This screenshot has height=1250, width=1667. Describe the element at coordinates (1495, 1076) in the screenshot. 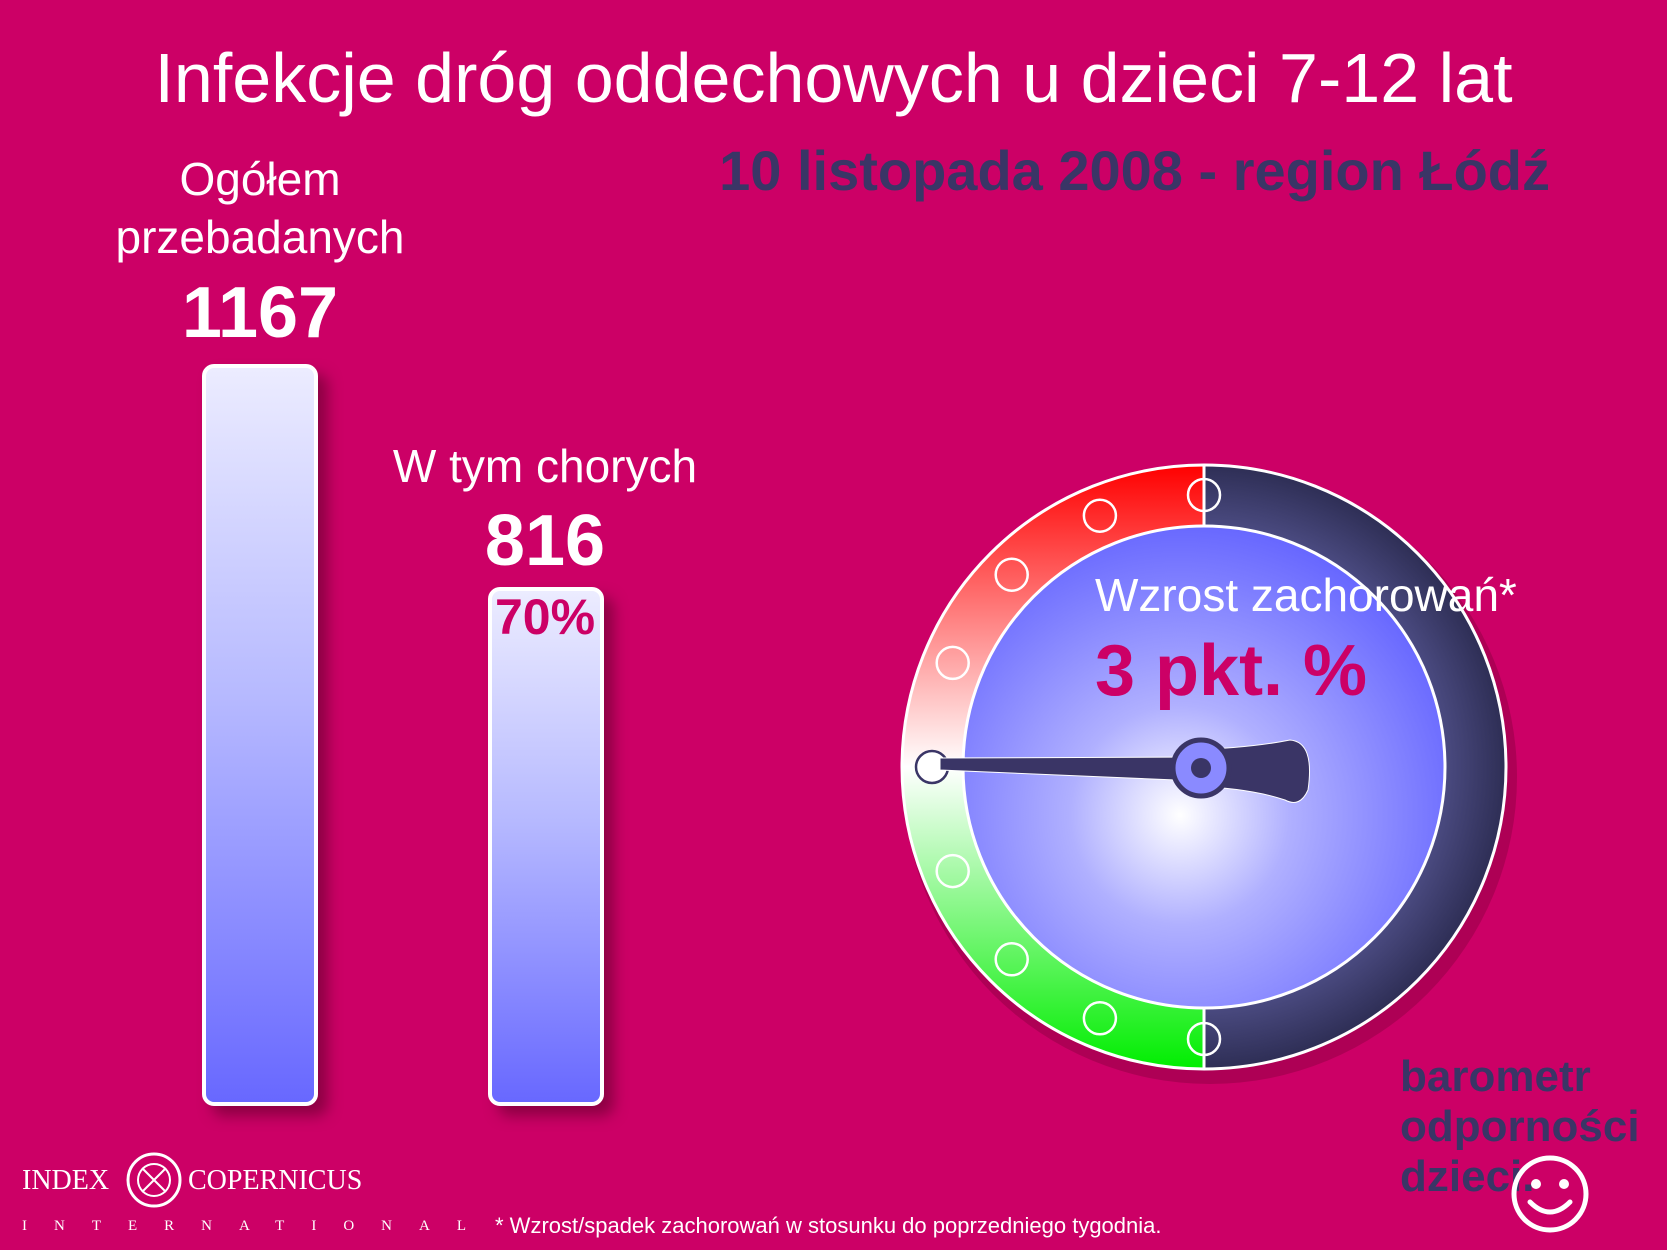

I see `brand-line: barometr` at that location.